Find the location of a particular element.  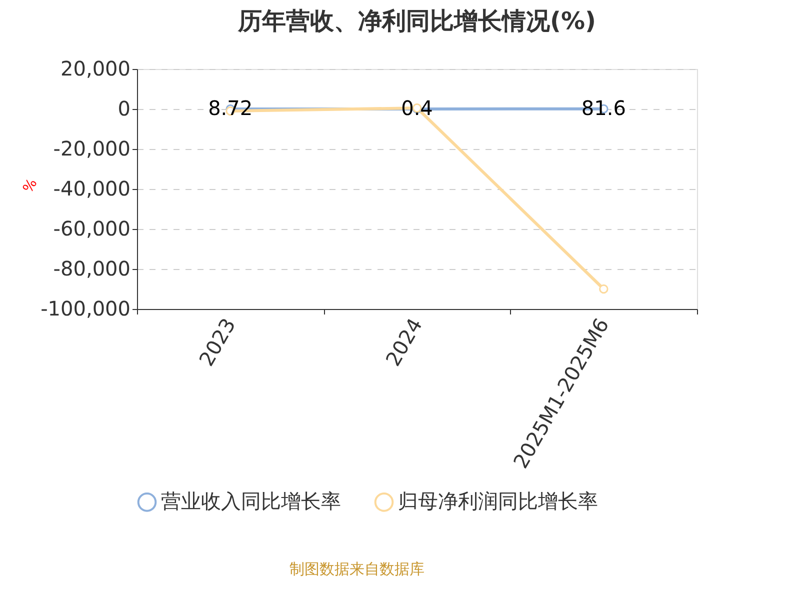

y-tick-label: -60,000 is located at coordinates (91, 228).